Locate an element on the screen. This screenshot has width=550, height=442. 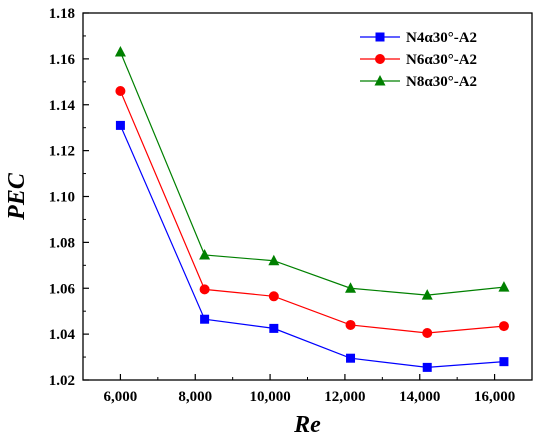
x-tick-label: 12,000 is located at coordinates (344, 397).